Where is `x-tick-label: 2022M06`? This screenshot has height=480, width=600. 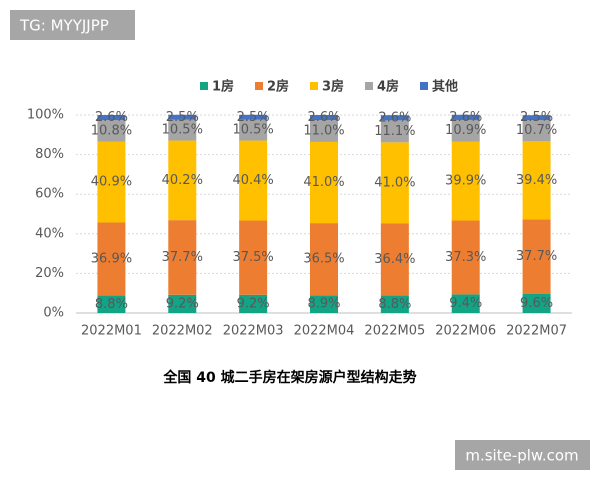 x-tick-label: 2022M06 is located at coordinates (465, 331).